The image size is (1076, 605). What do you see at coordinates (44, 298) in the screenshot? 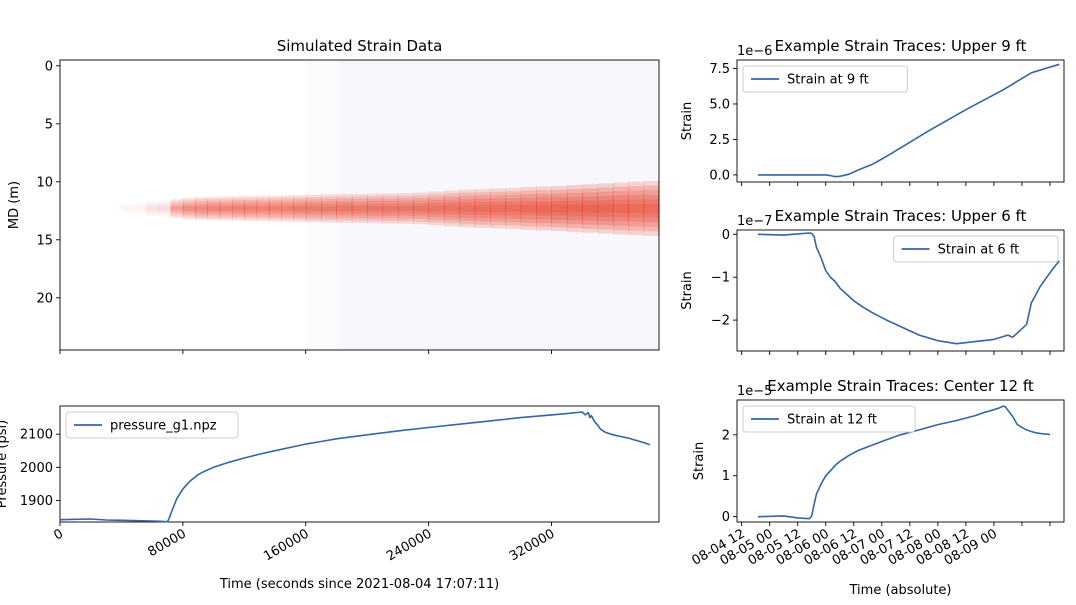
I see `heatmap-ytick-label: 20` at bounding box center [44, 298].